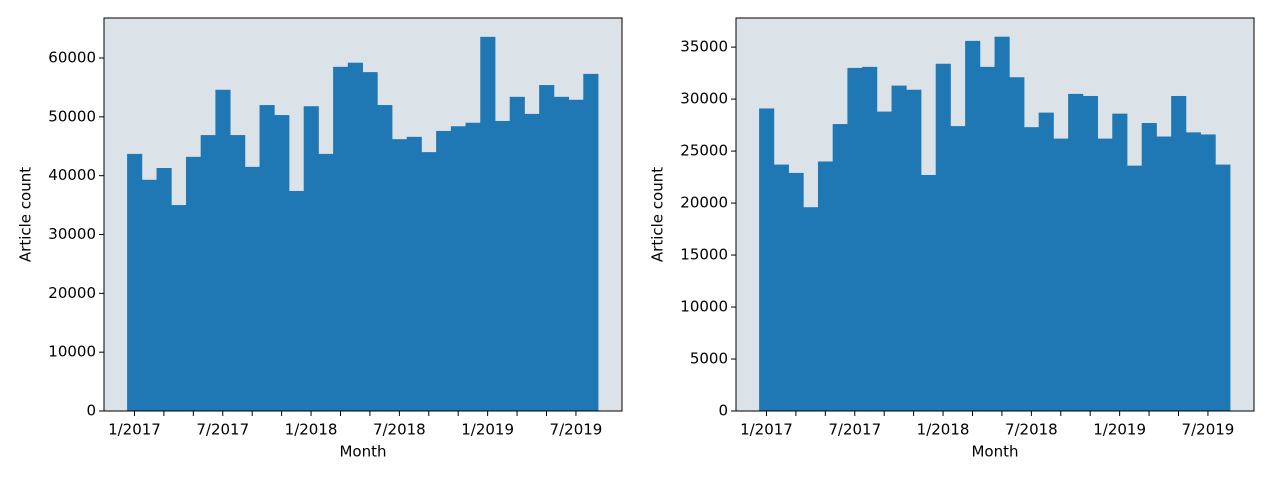 Image resolution: width=1272 pixels, height=480 pixels. What do you see at coordinates (704, 151) in the screenshot?
I see `y-tick-label: 25000` at bounding box center [704, 151].